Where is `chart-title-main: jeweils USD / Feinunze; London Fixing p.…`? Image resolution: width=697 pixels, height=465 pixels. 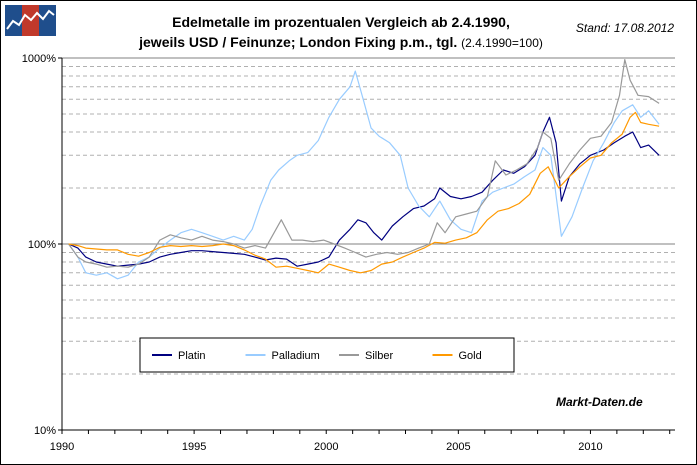
chart-title-main: jeweils USD / Feinunze; London Fixing p.… is located at coordinates (298, 42).